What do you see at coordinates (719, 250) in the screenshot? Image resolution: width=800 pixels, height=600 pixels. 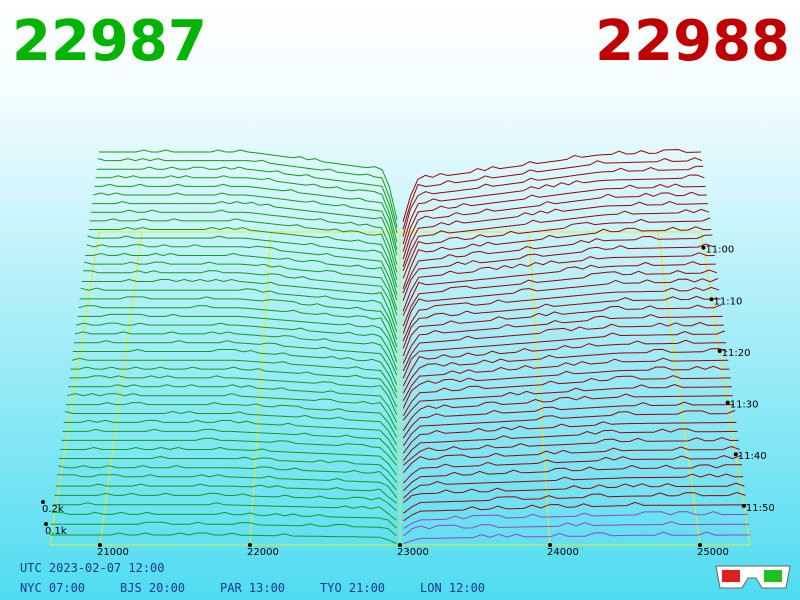 I see `time-label: 11:00` at bounding box center [719, 250].